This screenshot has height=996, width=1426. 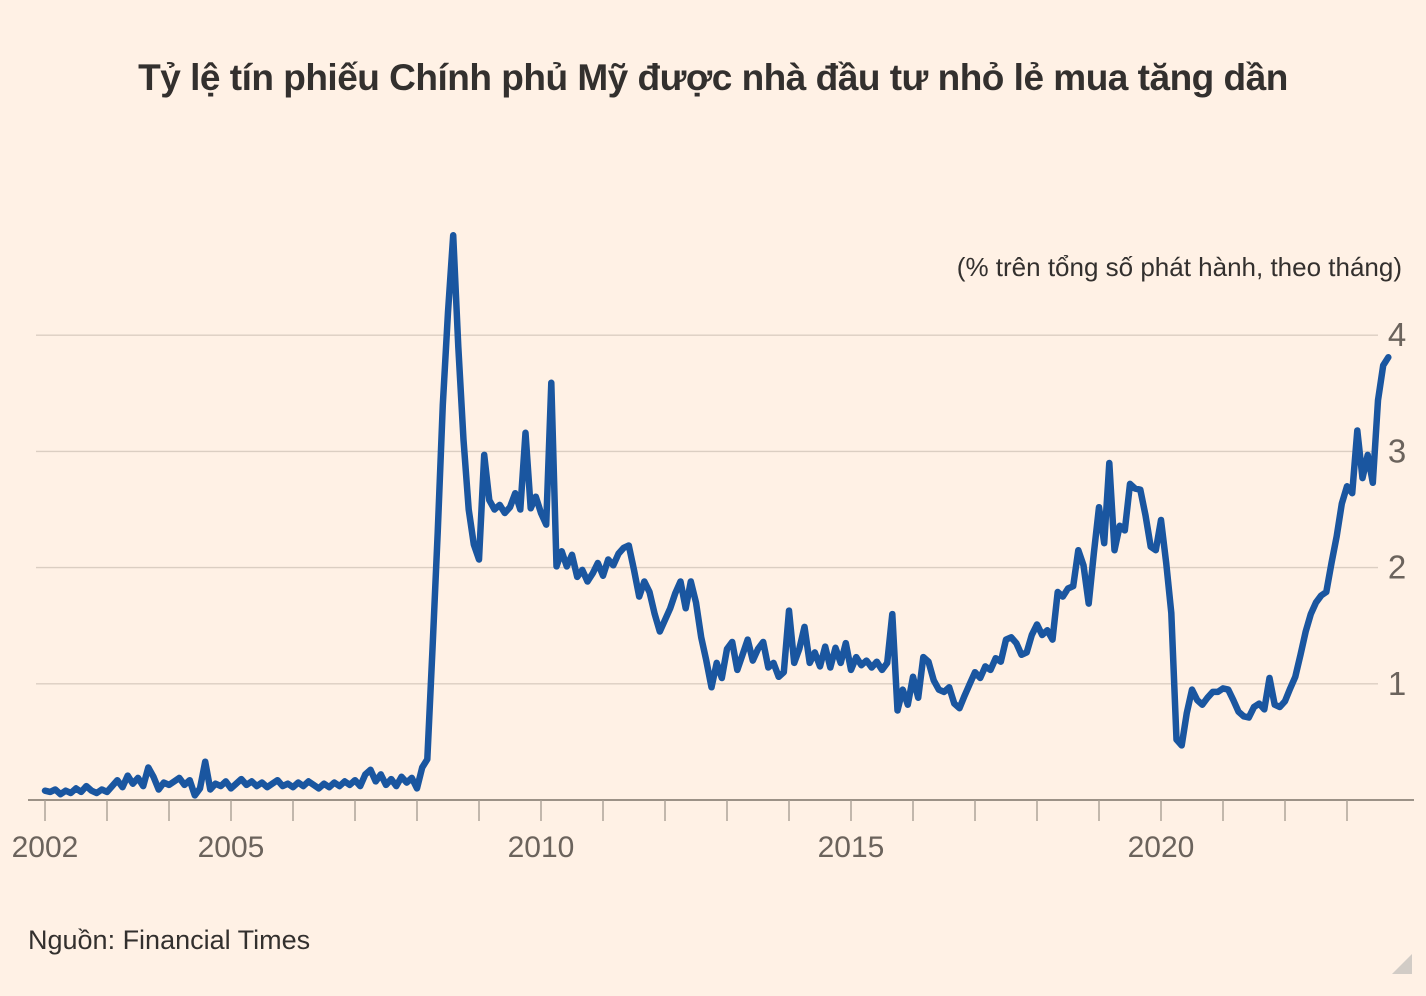 What do you see at coordinates (541, 847) in the screenshot?
I see `x-tick-label: 2010` at bounding box center [541, 847].